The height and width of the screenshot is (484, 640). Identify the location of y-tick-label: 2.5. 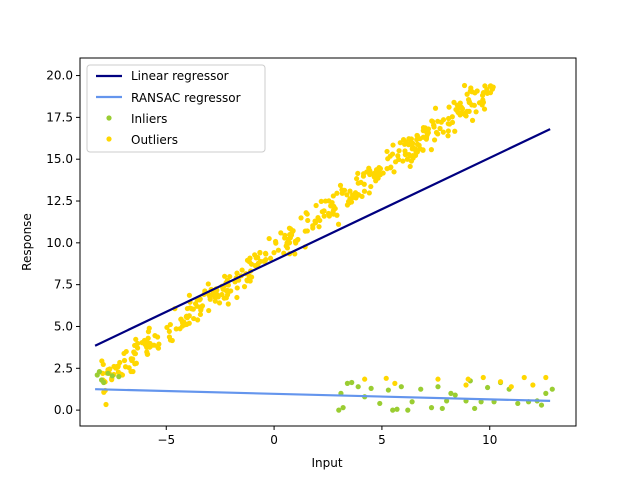
(63, 368).